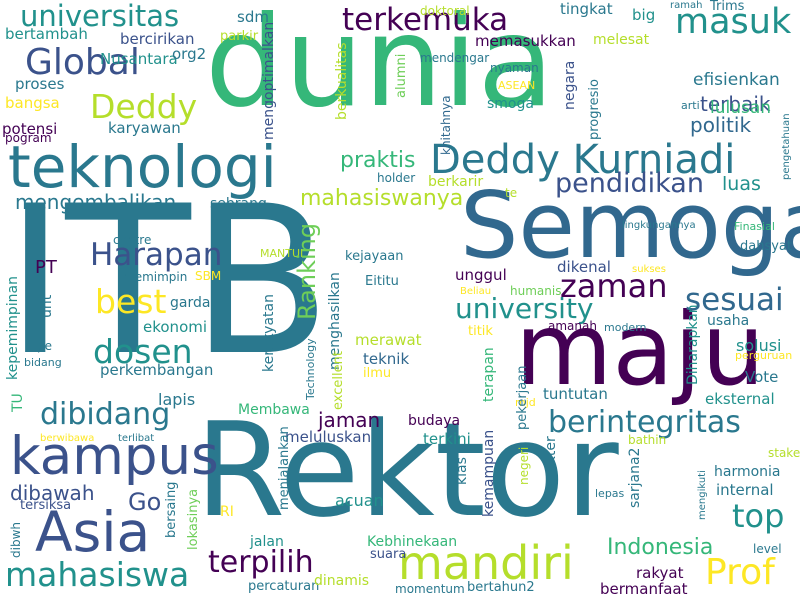 This screenshot has width=800, height=600. I want to click on word-dibidang: dibidang, so click(105, 414).